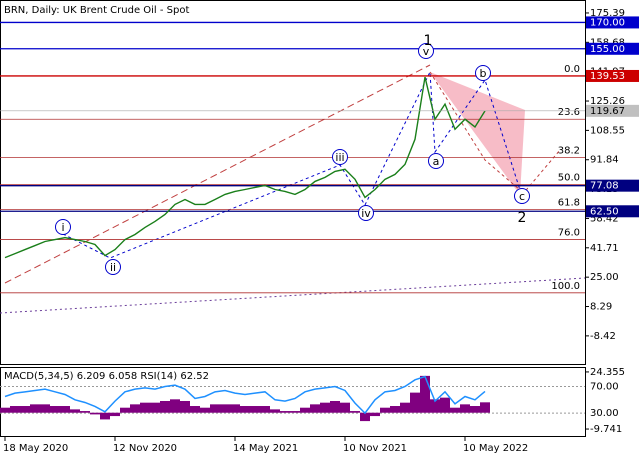  Describe the element at coordinates (601, 307) in the screenshot. I see `y-tick-label: 8.29` at that location.